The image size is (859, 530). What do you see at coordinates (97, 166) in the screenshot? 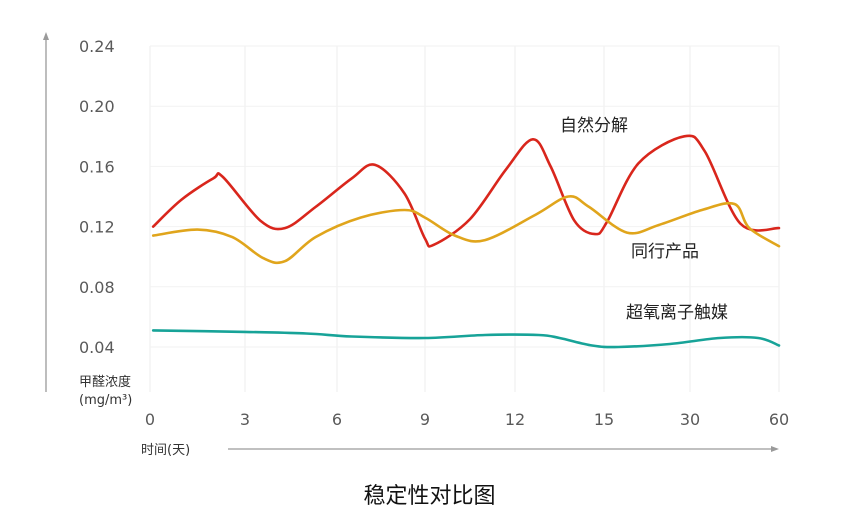
I see `y-tick-label: 0.16` at bounding box center [97, 166].